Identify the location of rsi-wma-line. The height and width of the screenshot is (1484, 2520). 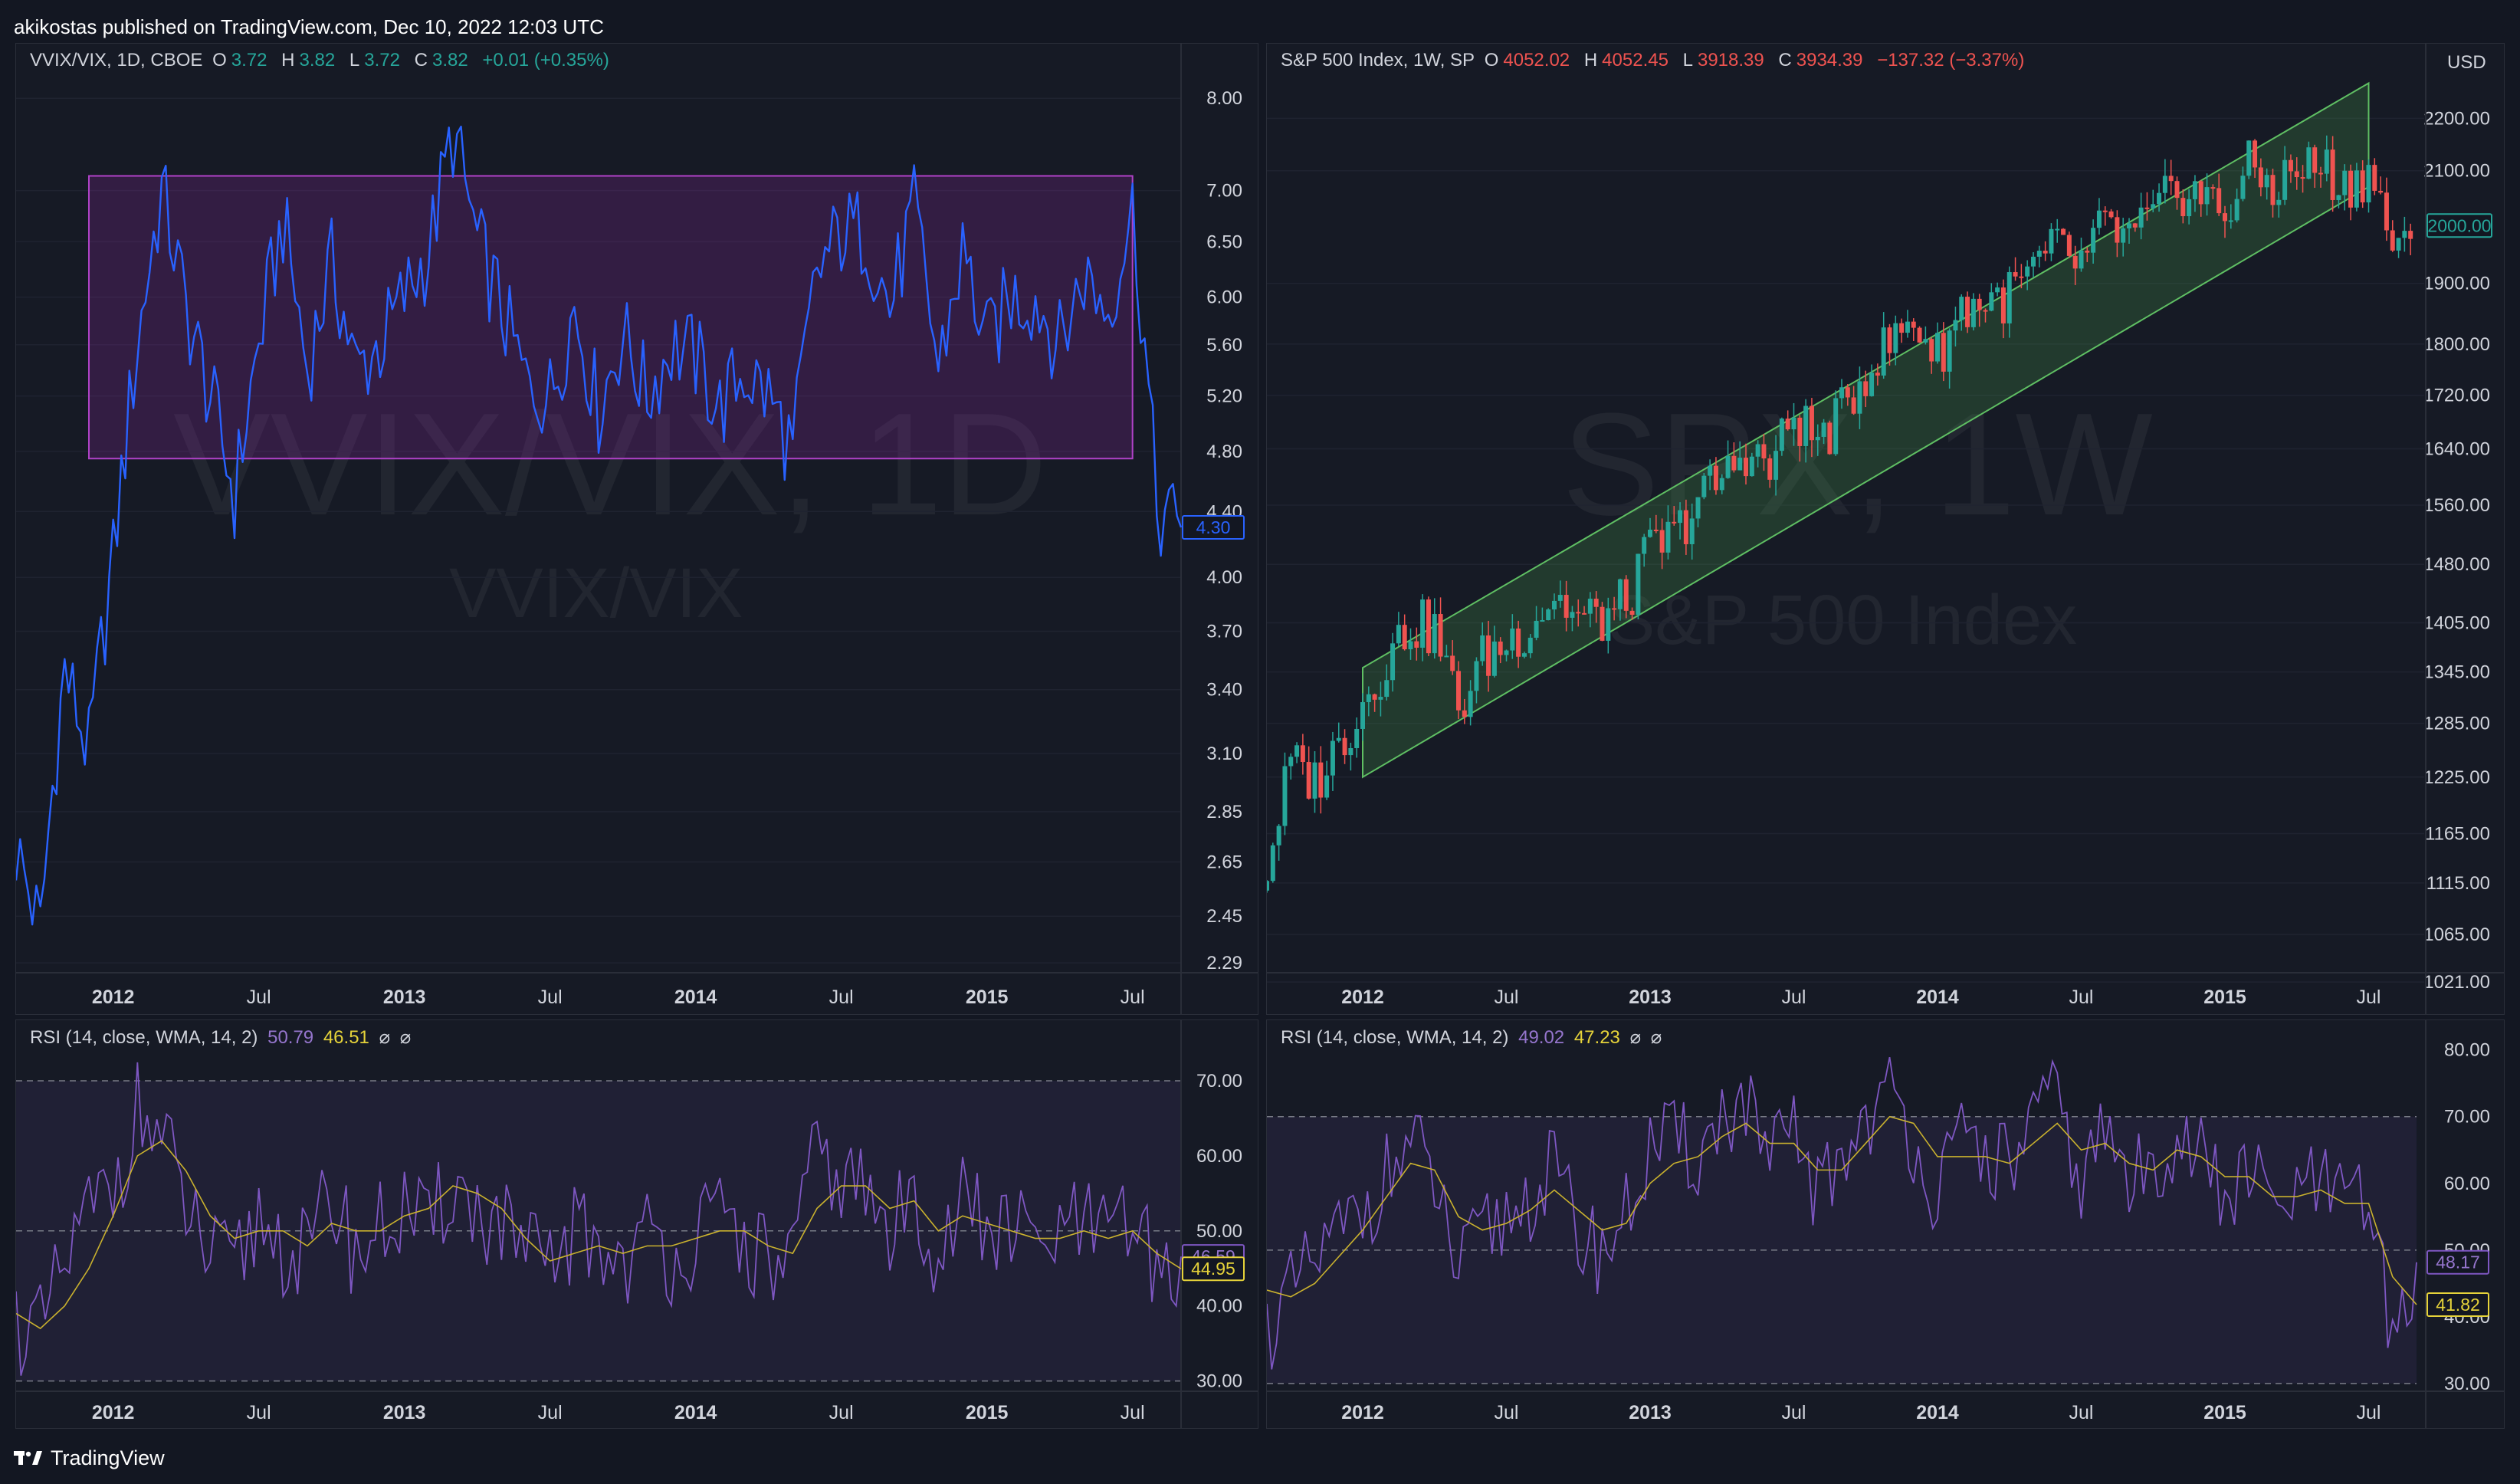
(1842, 1210).